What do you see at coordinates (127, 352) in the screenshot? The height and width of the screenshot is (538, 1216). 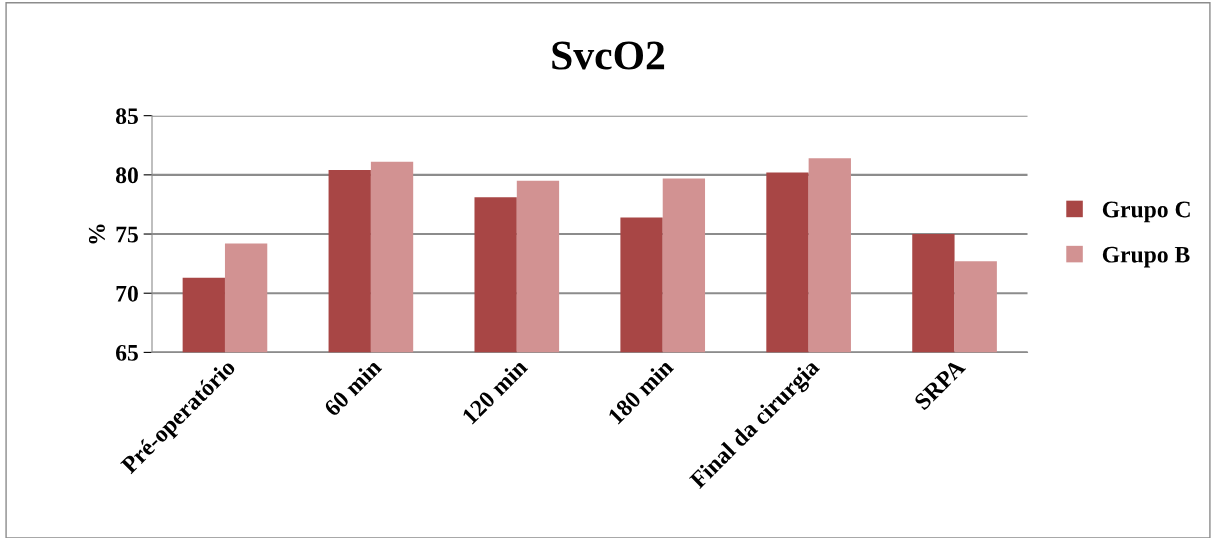 I see `y-tick-label: 65` at bounding box center [127, 352].